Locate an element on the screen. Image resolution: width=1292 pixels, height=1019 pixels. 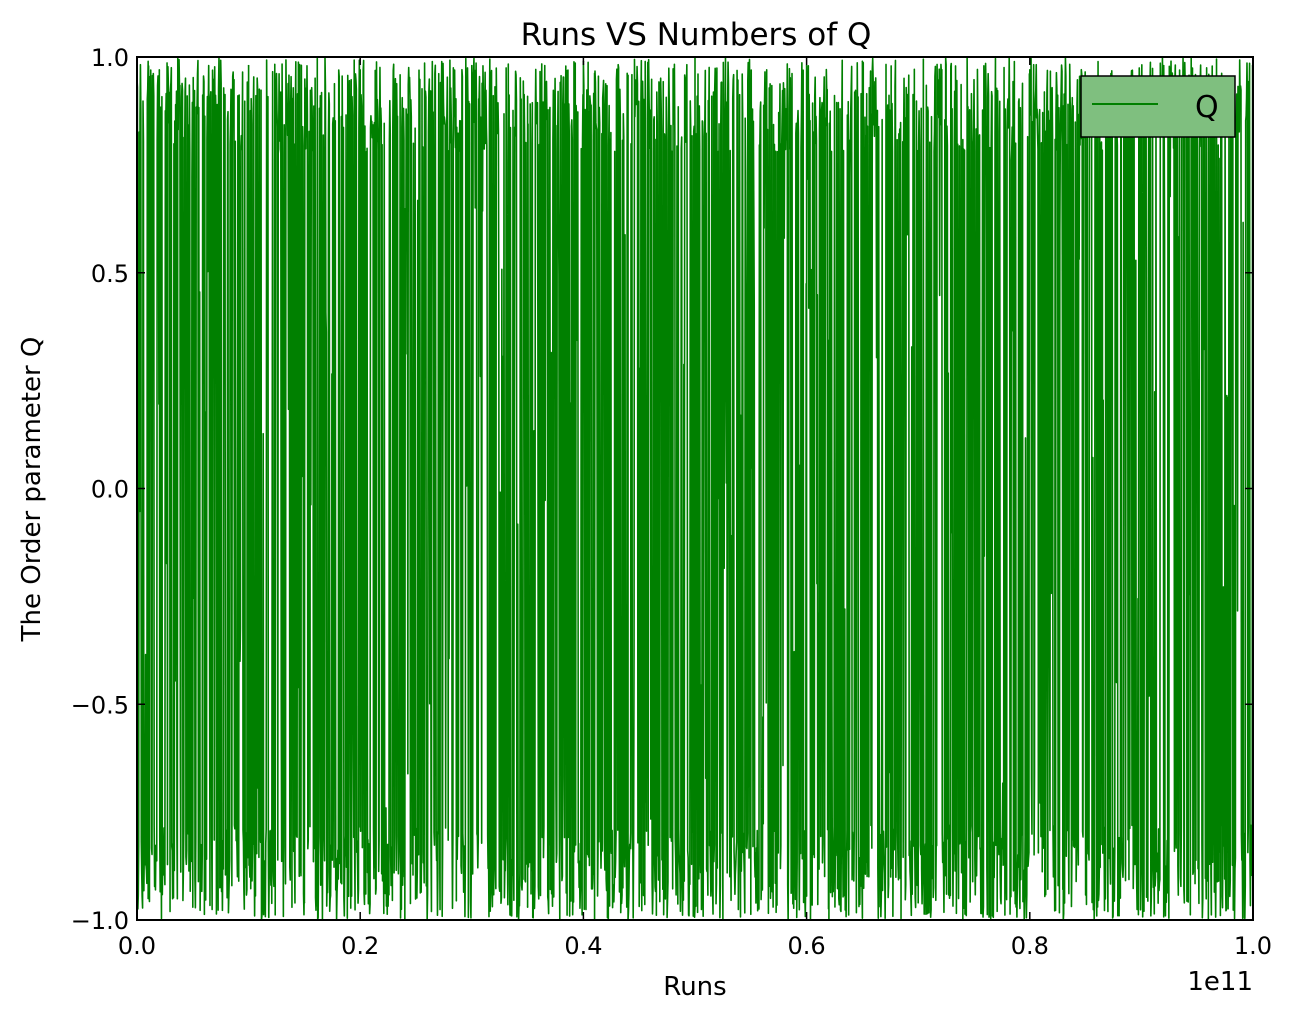
x-tick-label: 0.6 is located at coordinates (807, 946).